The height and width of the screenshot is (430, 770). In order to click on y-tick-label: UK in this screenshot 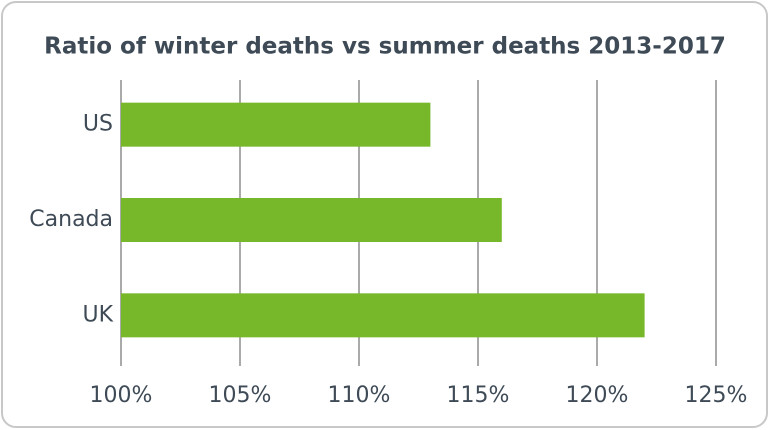, I will do `click(97, 314)`.